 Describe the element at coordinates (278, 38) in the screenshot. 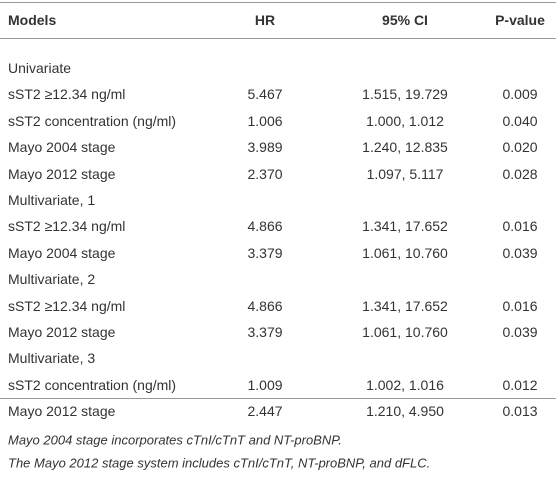

I see `header-rule` at that location.